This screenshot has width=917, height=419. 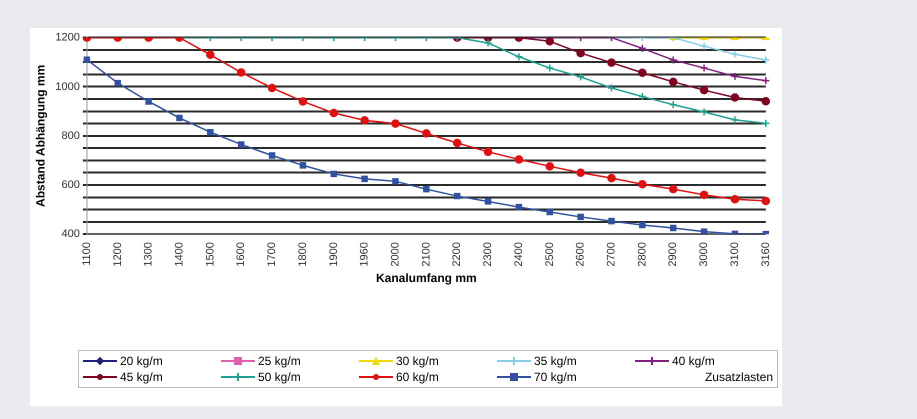 What do you see at coordinates (279, 361) in the screenshot?
I see `legend-label: 25 kg/m` at bounding box center [279, 361].